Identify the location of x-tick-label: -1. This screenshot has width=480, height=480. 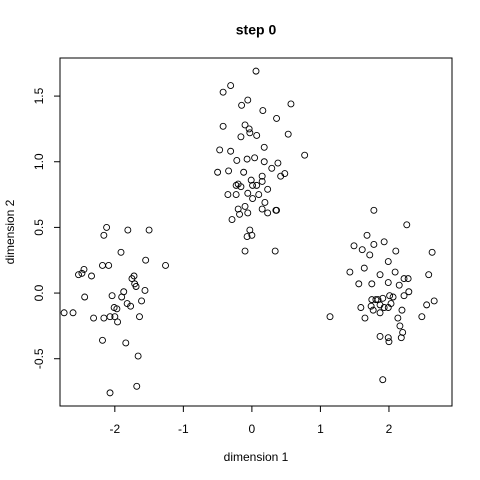
(183, 429).